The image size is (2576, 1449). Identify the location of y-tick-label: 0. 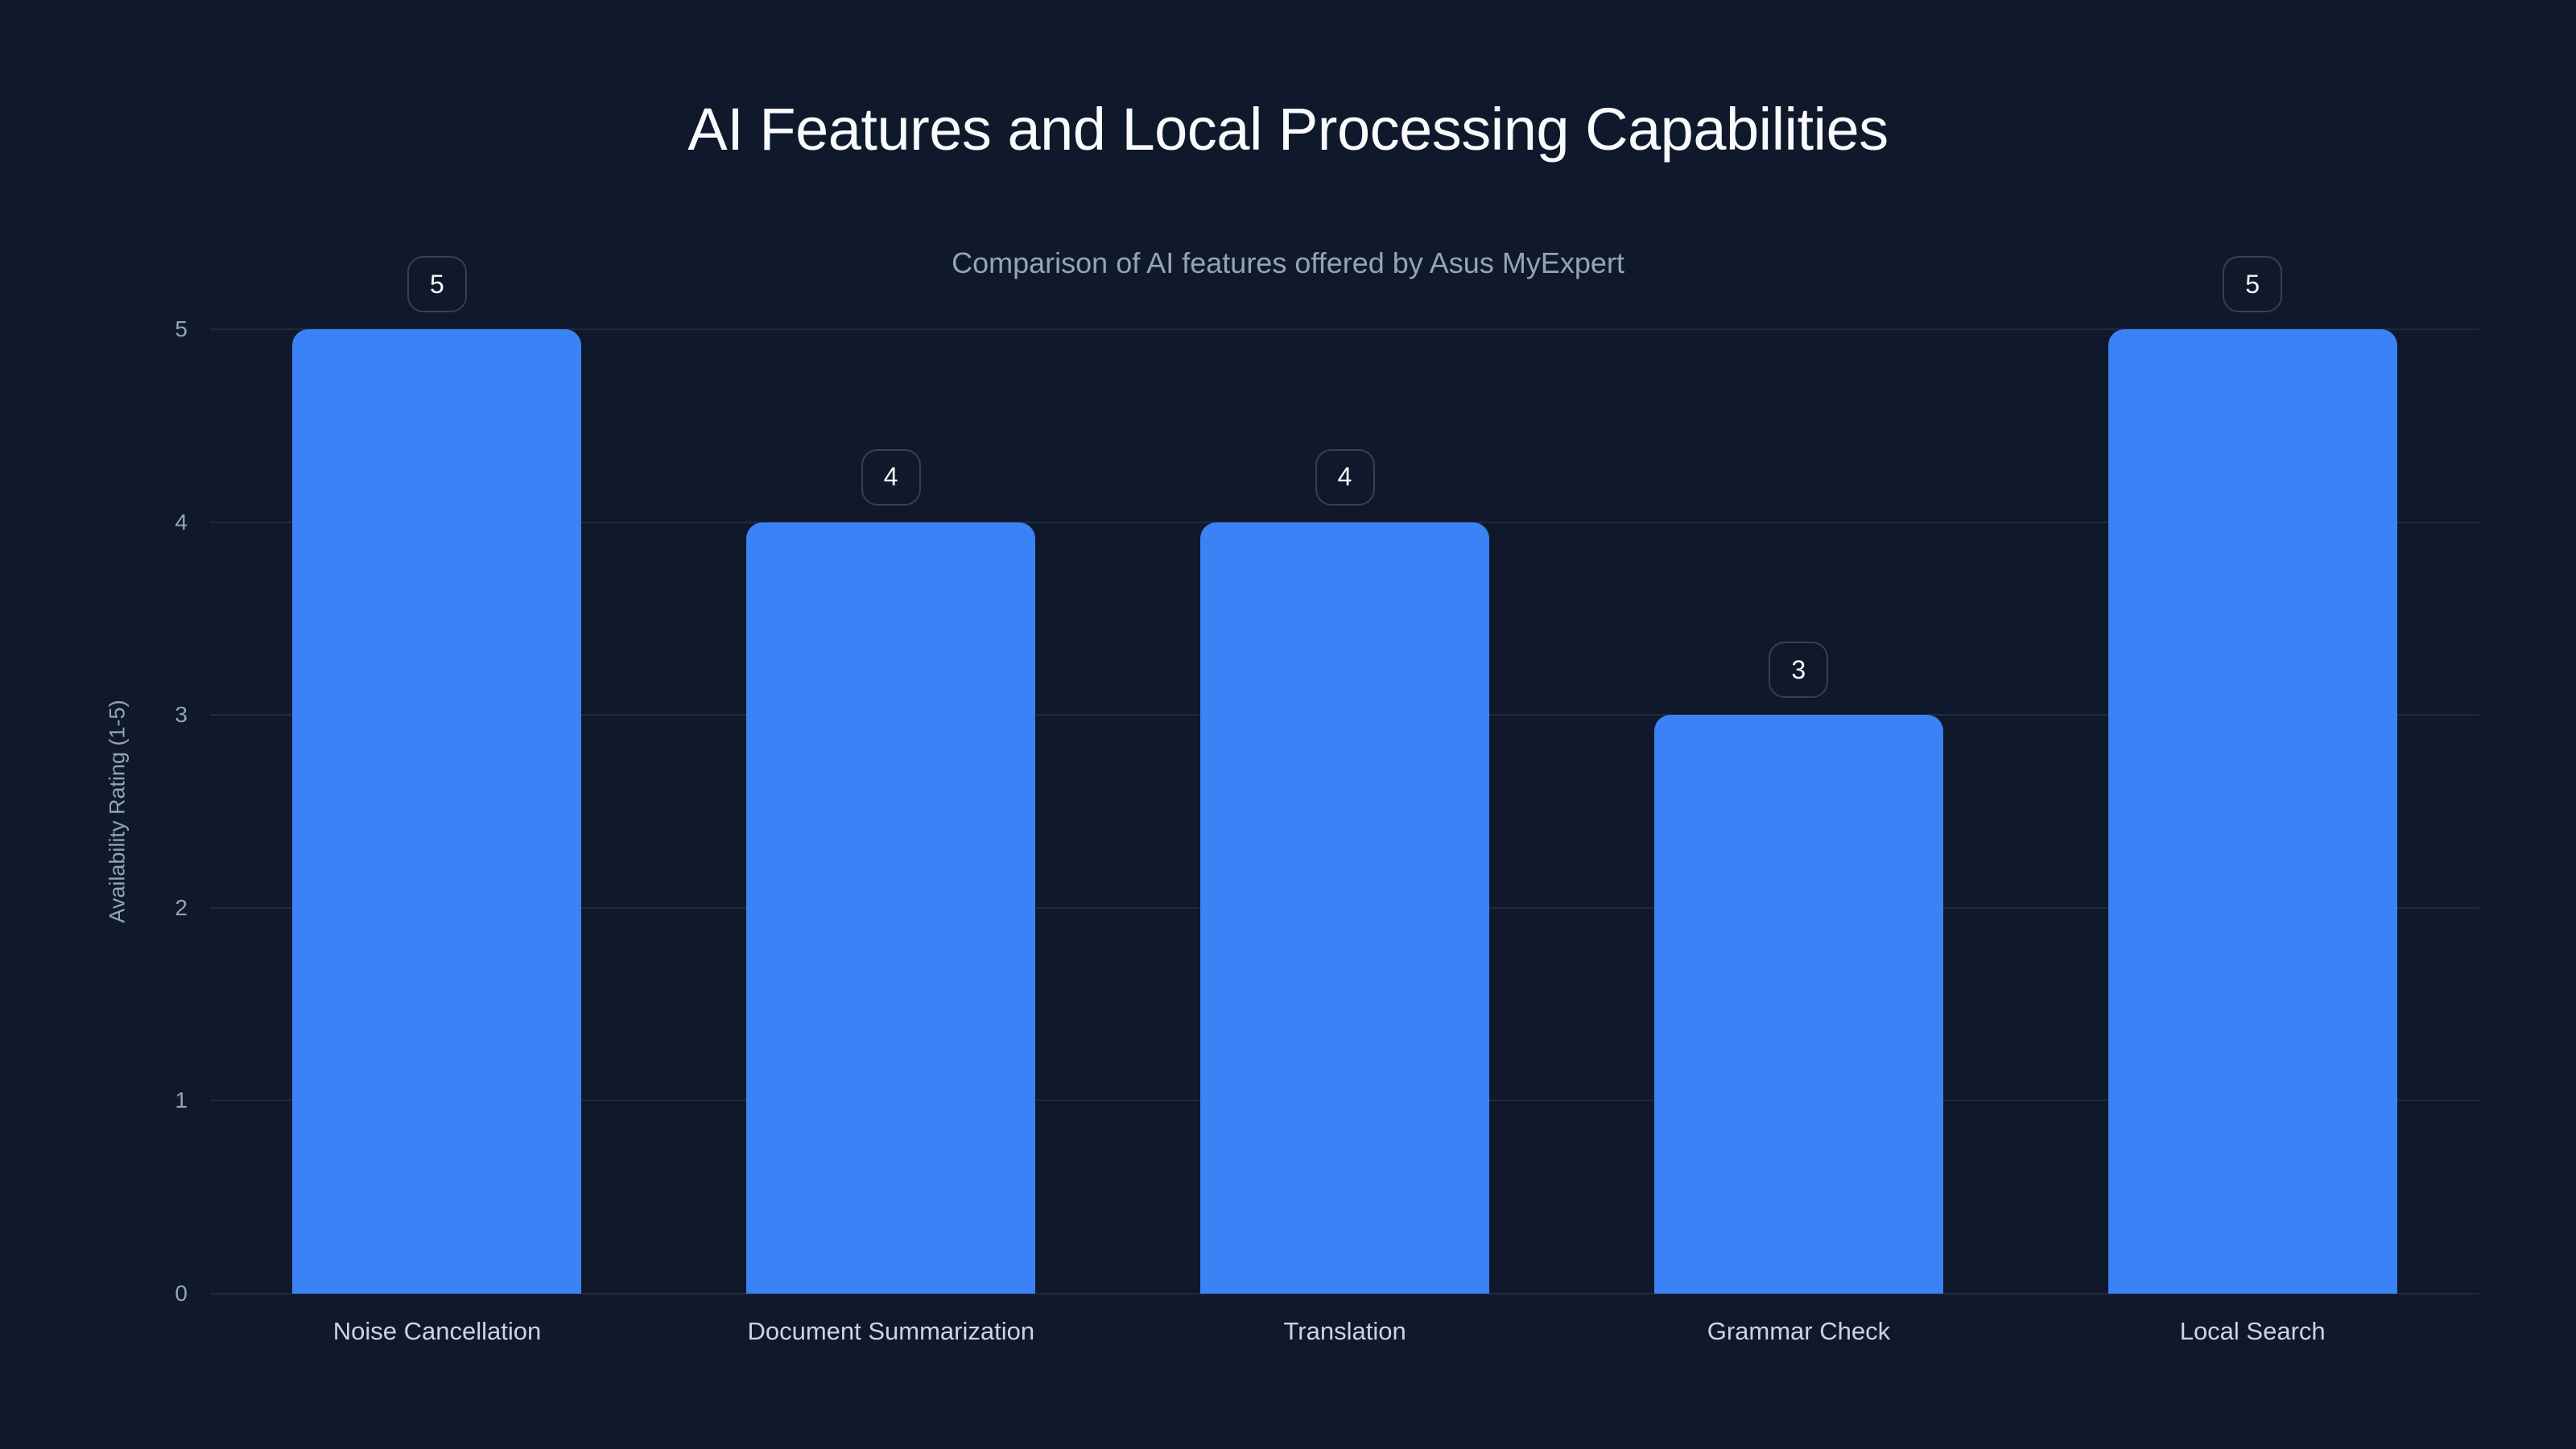
(181, 1293).